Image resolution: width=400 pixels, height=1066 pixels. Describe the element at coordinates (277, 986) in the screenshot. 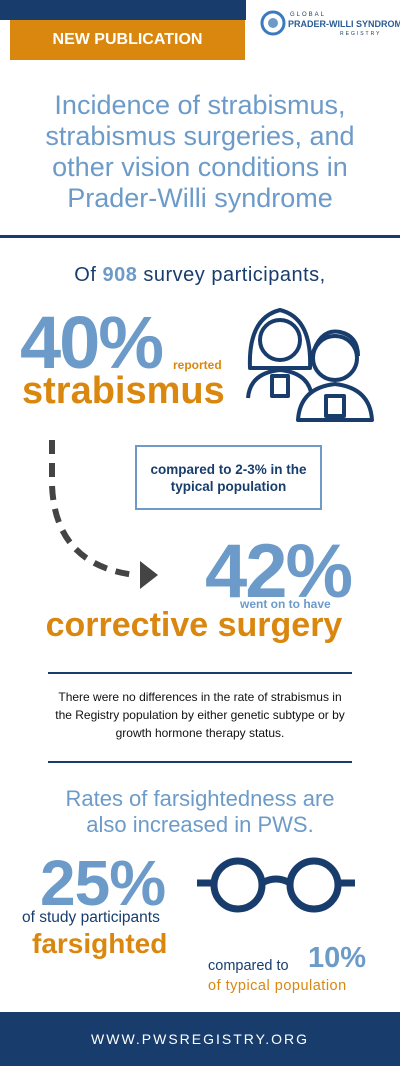

I see `compared-note: of typical population` at that location.